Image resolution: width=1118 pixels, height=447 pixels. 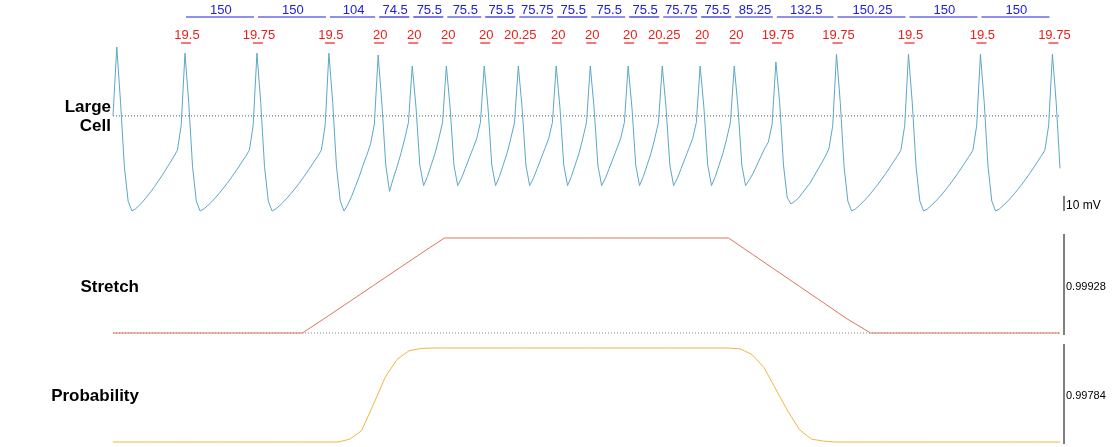 I want to click on text: 10 mV, so click(x=1083, y=205).